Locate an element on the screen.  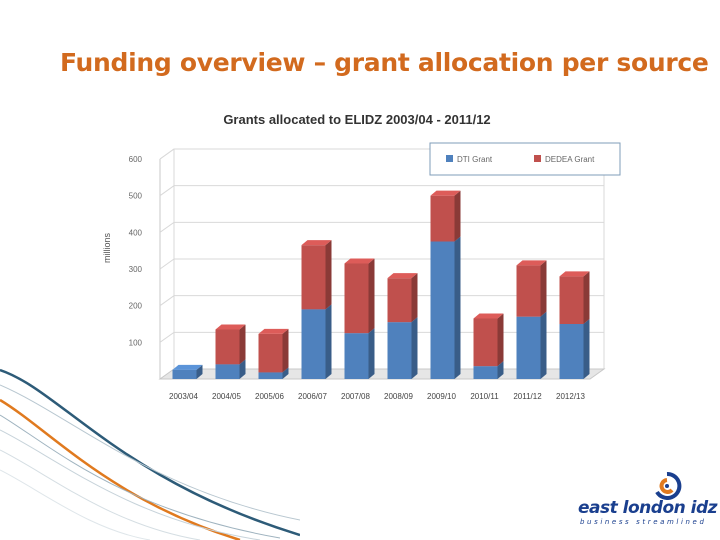
x-tick-label: 2007/08 is located at coordinates (355, 396).